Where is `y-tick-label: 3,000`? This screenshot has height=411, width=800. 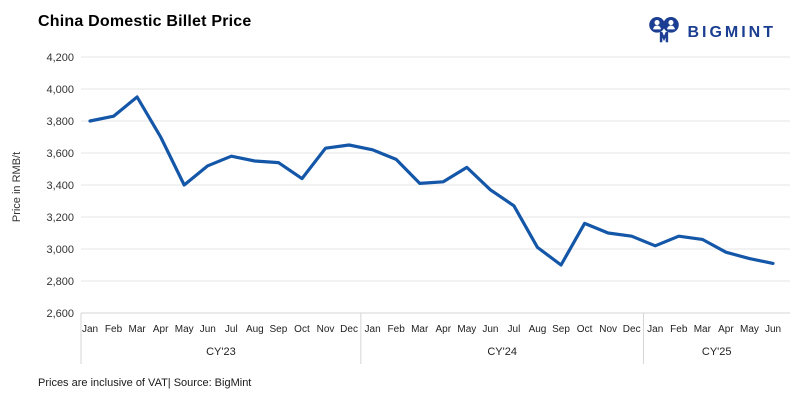
y-tick-label: 3,000 is located at coordinates (60, 250).